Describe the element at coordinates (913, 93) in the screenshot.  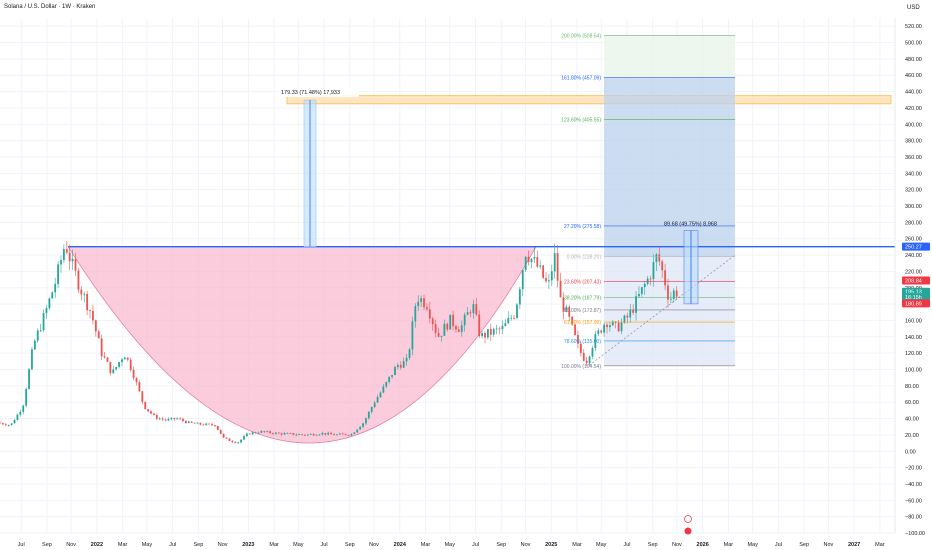
I see `y-tick-label: 440.00` at that location.